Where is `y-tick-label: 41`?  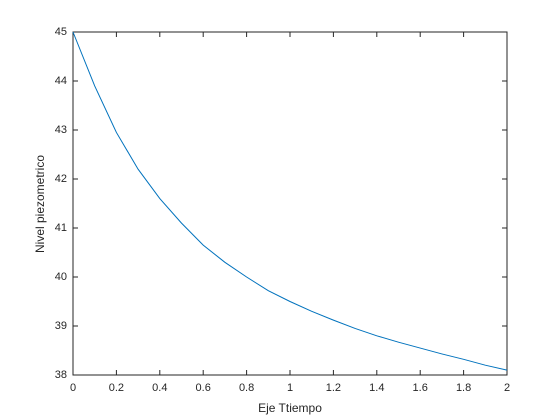 y-tick-label: 41 is located at coordinates (61, 228).